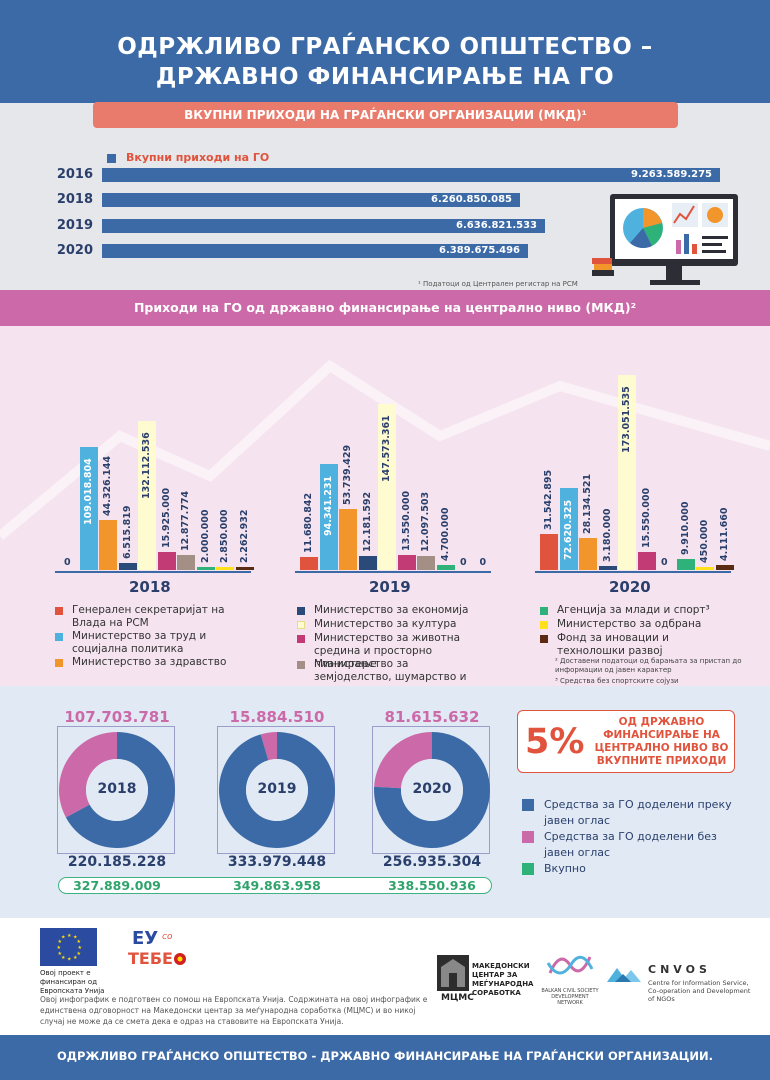 The image size is (770, 1080). Describe the element at coordinates (548, 499) in the screenshot. I see `bar-value-label: 31.542.895` at that location.